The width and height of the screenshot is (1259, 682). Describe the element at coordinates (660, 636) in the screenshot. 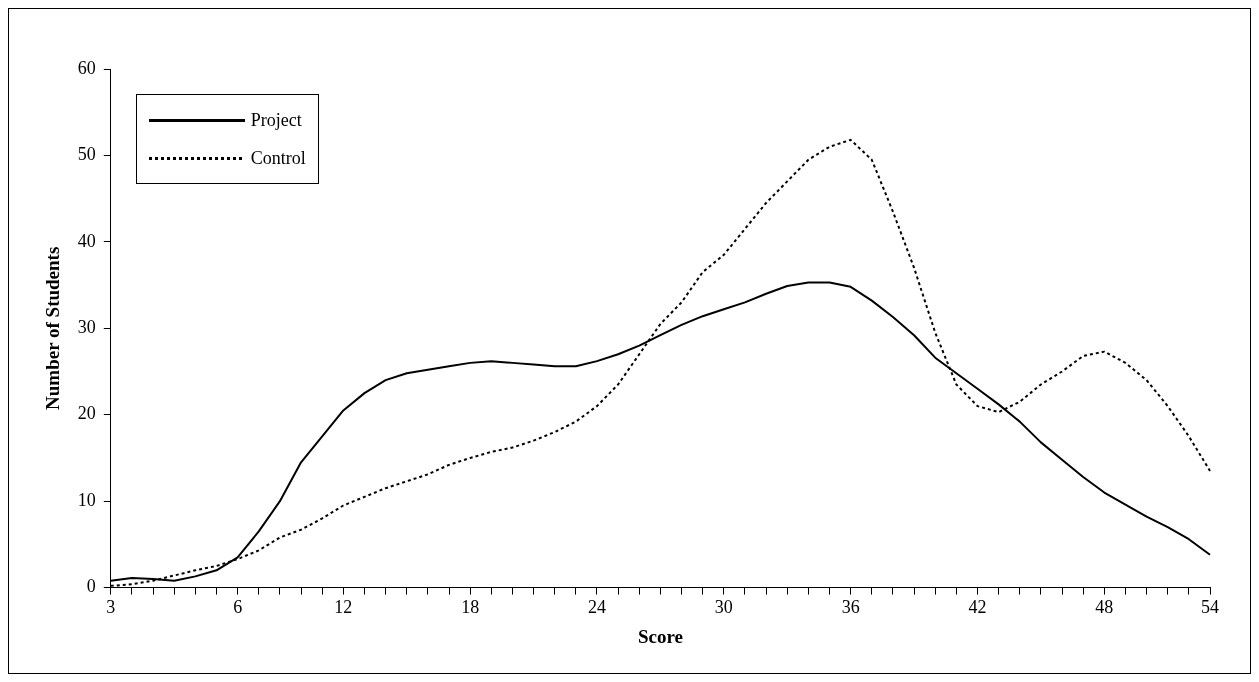

I see `x-axis-title: Score` at that location.